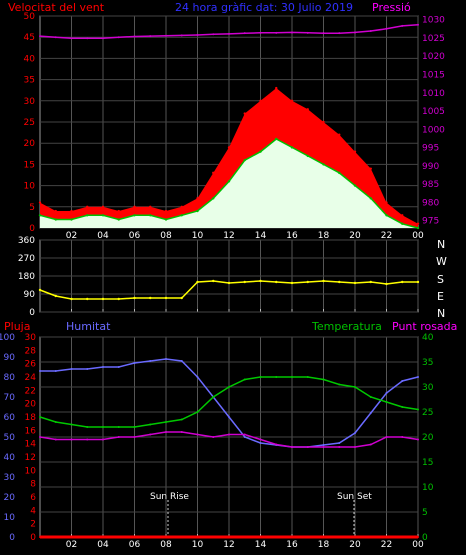  I want to click on y-tick-dir-360: 360, so click(26, 241).